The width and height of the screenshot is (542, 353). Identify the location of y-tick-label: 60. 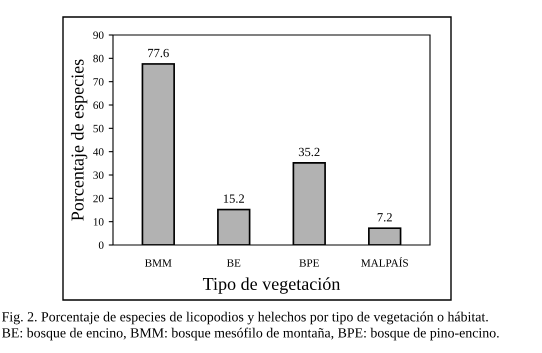
(98, 105).